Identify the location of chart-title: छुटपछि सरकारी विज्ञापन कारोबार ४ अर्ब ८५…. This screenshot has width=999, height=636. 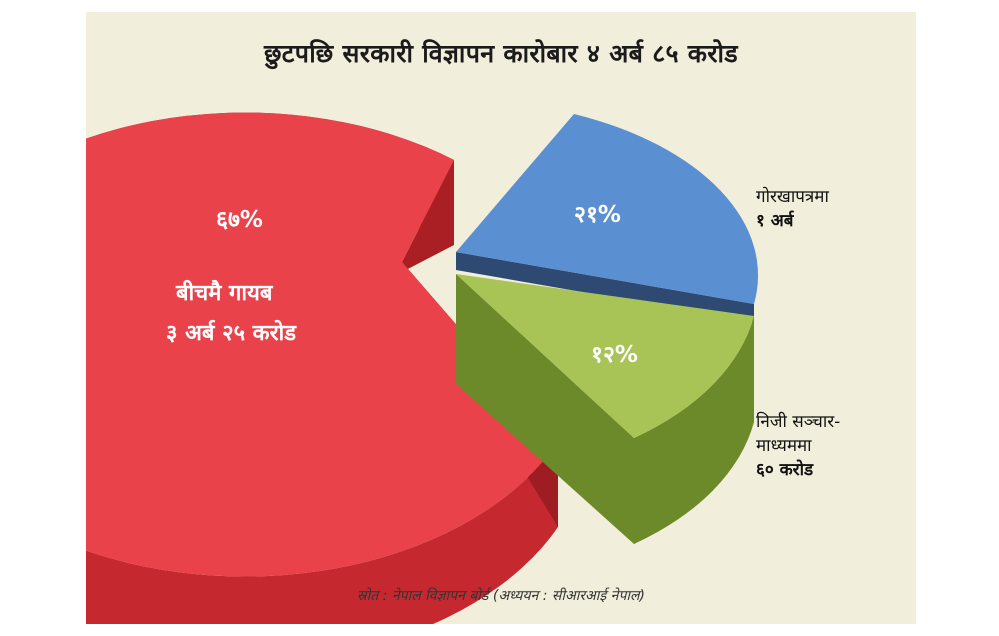
(500, 53).